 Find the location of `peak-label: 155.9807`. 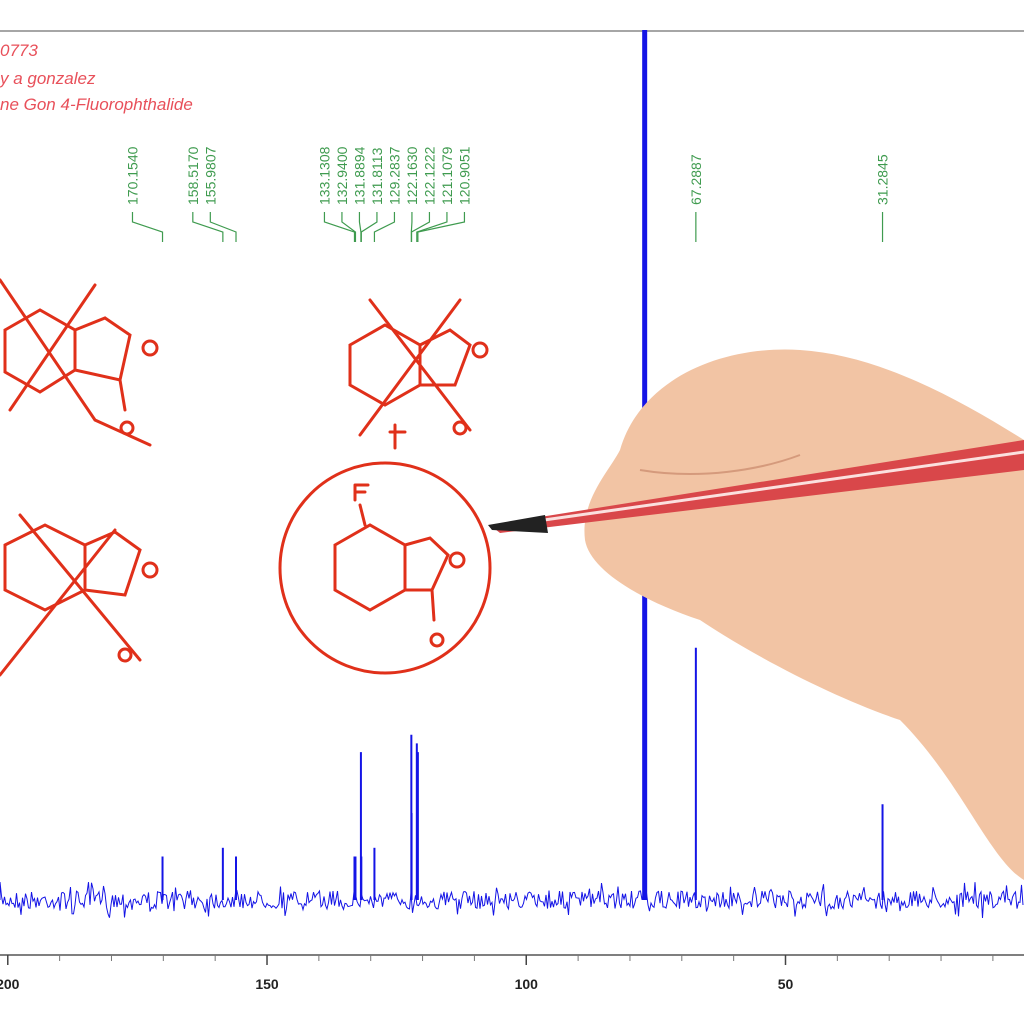

peak-label: 155.9807 is located at coordinates (210, 175).